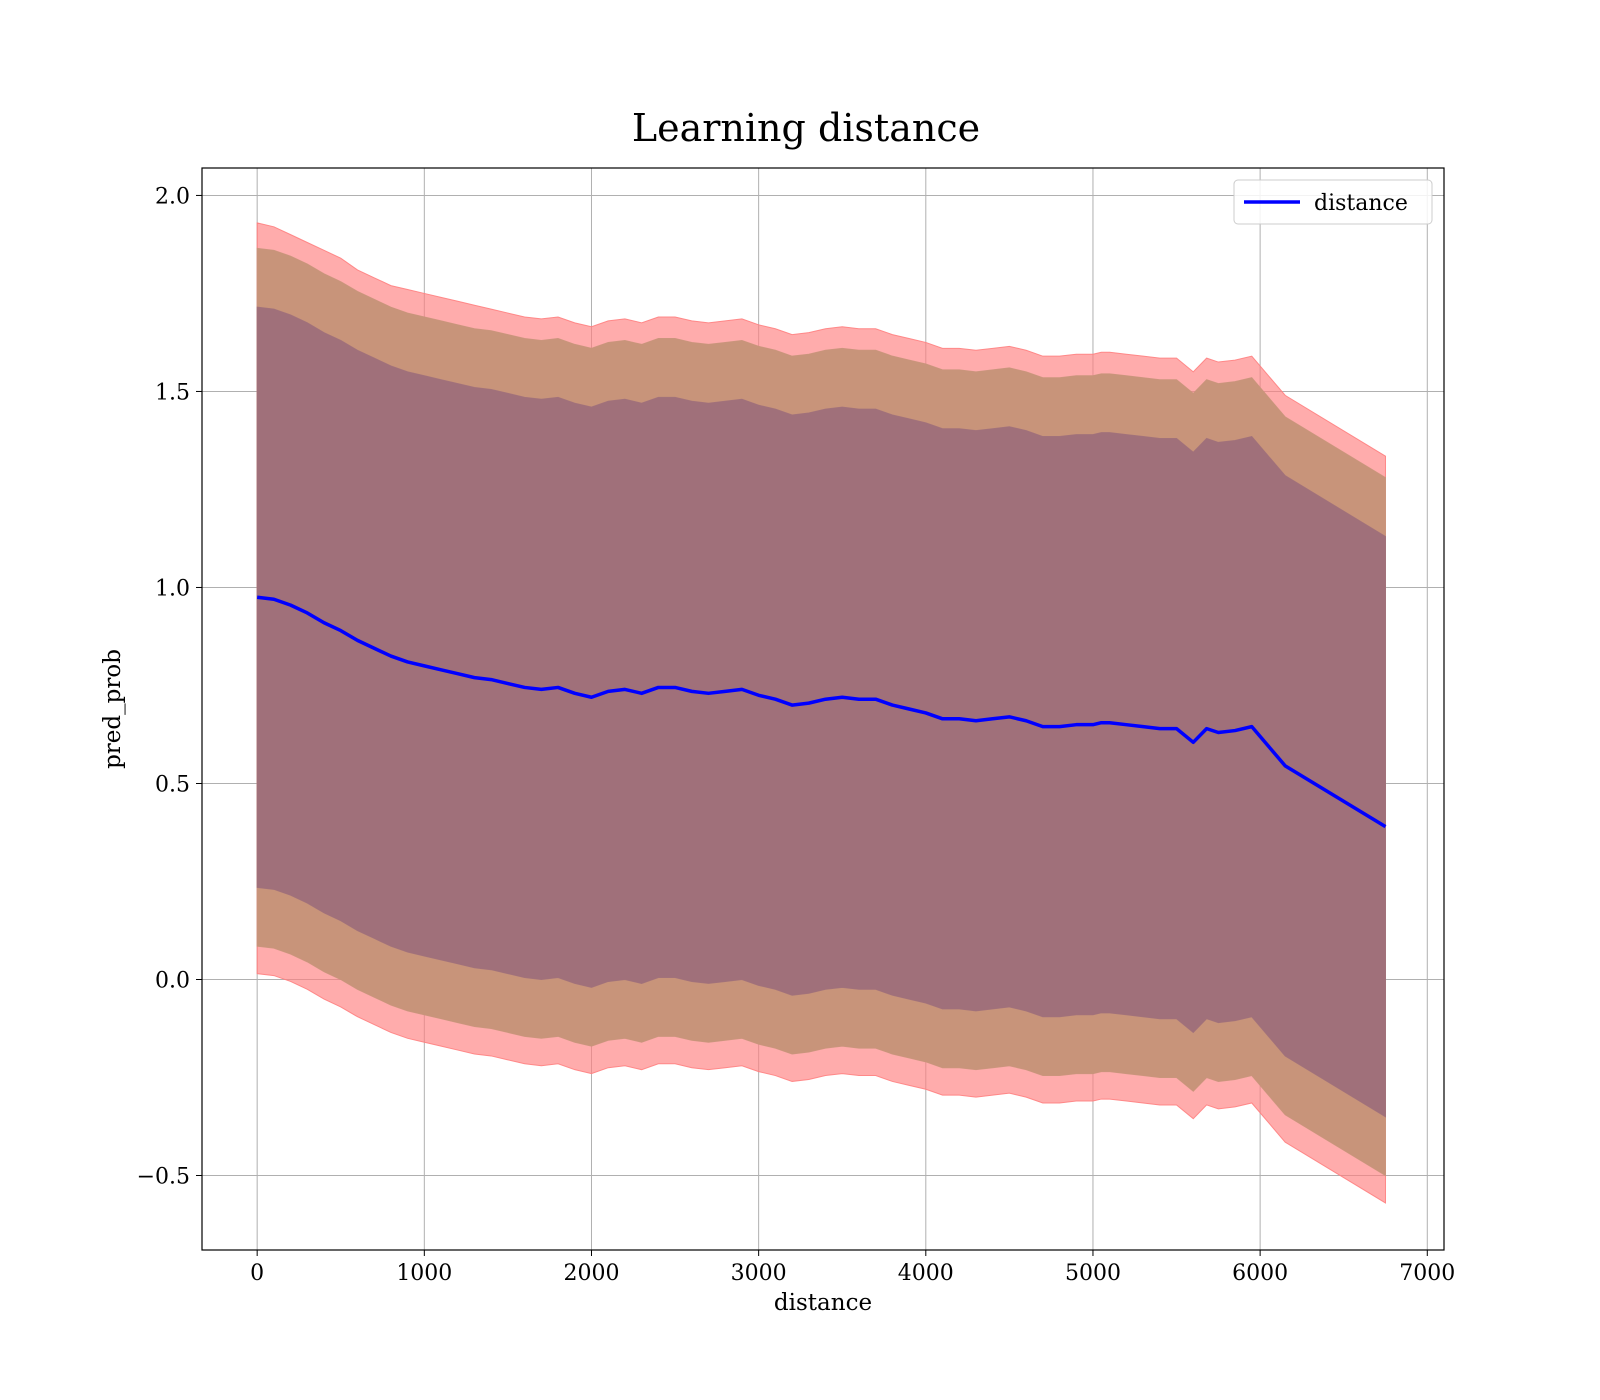 Image resolution: width=1600 pixels, height=1400 pixels. Describe the element at coordinates (806, 128) in the screenshot. I see `chart-title: Learning distance` at that location.